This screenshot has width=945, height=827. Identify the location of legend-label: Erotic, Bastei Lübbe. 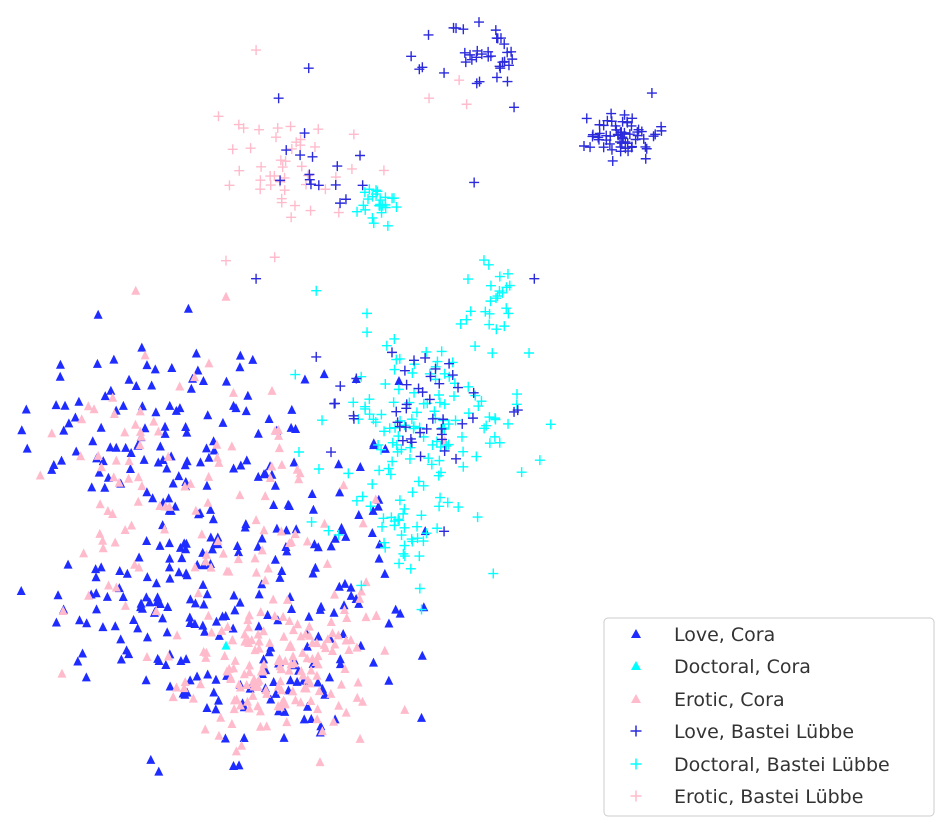
(768, 797).